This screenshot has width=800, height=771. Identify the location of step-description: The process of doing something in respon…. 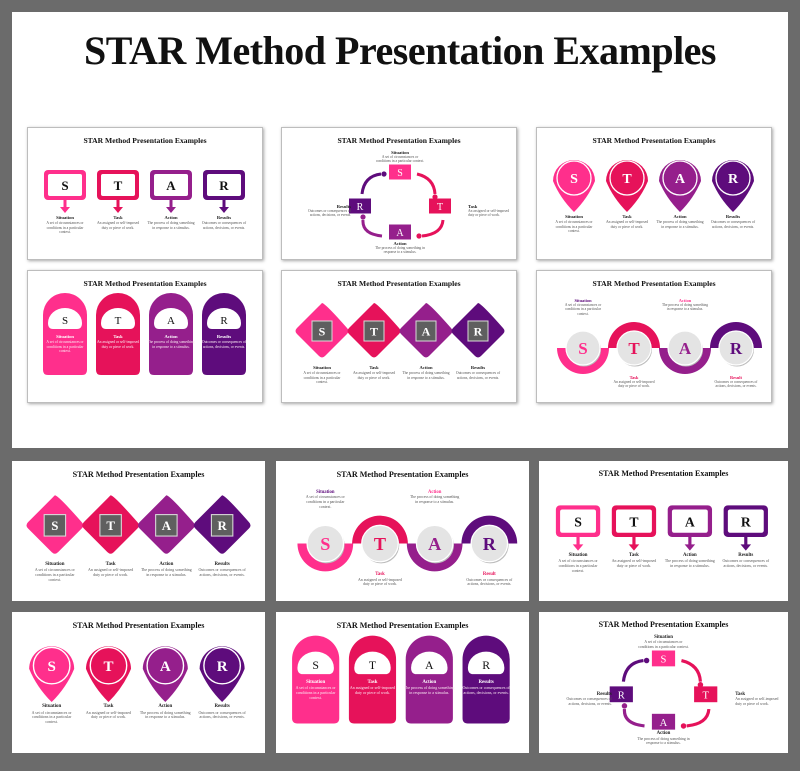
(426, 375).